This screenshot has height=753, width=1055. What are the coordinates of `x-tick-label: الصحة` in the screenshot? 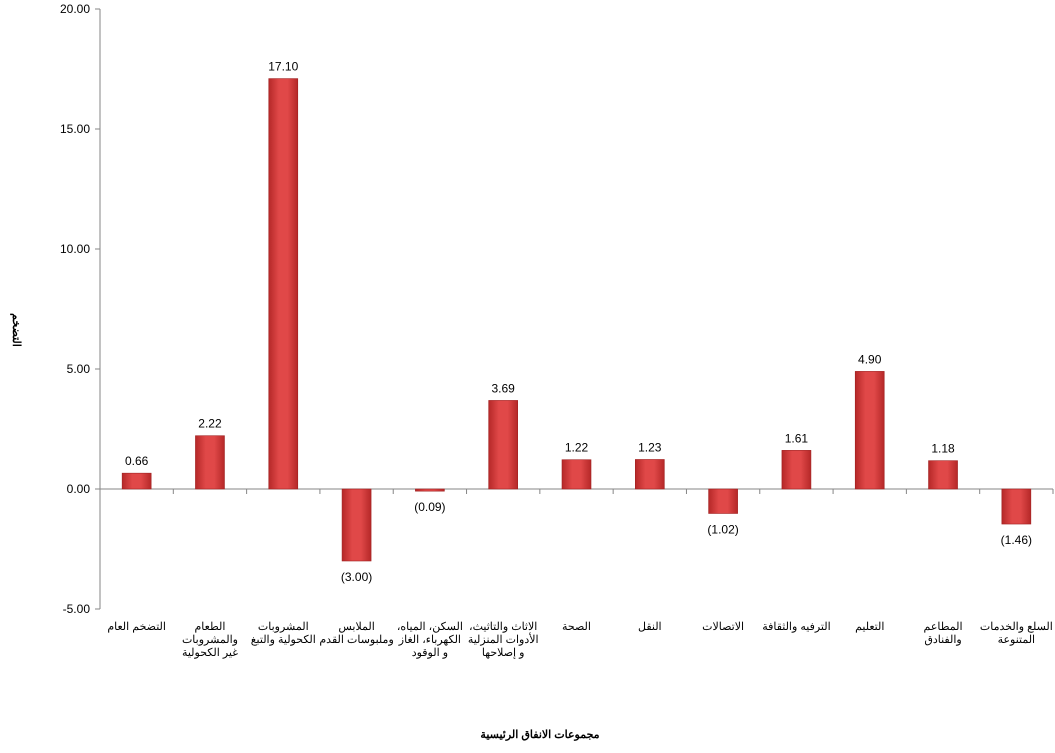 It's located at (576, 627).